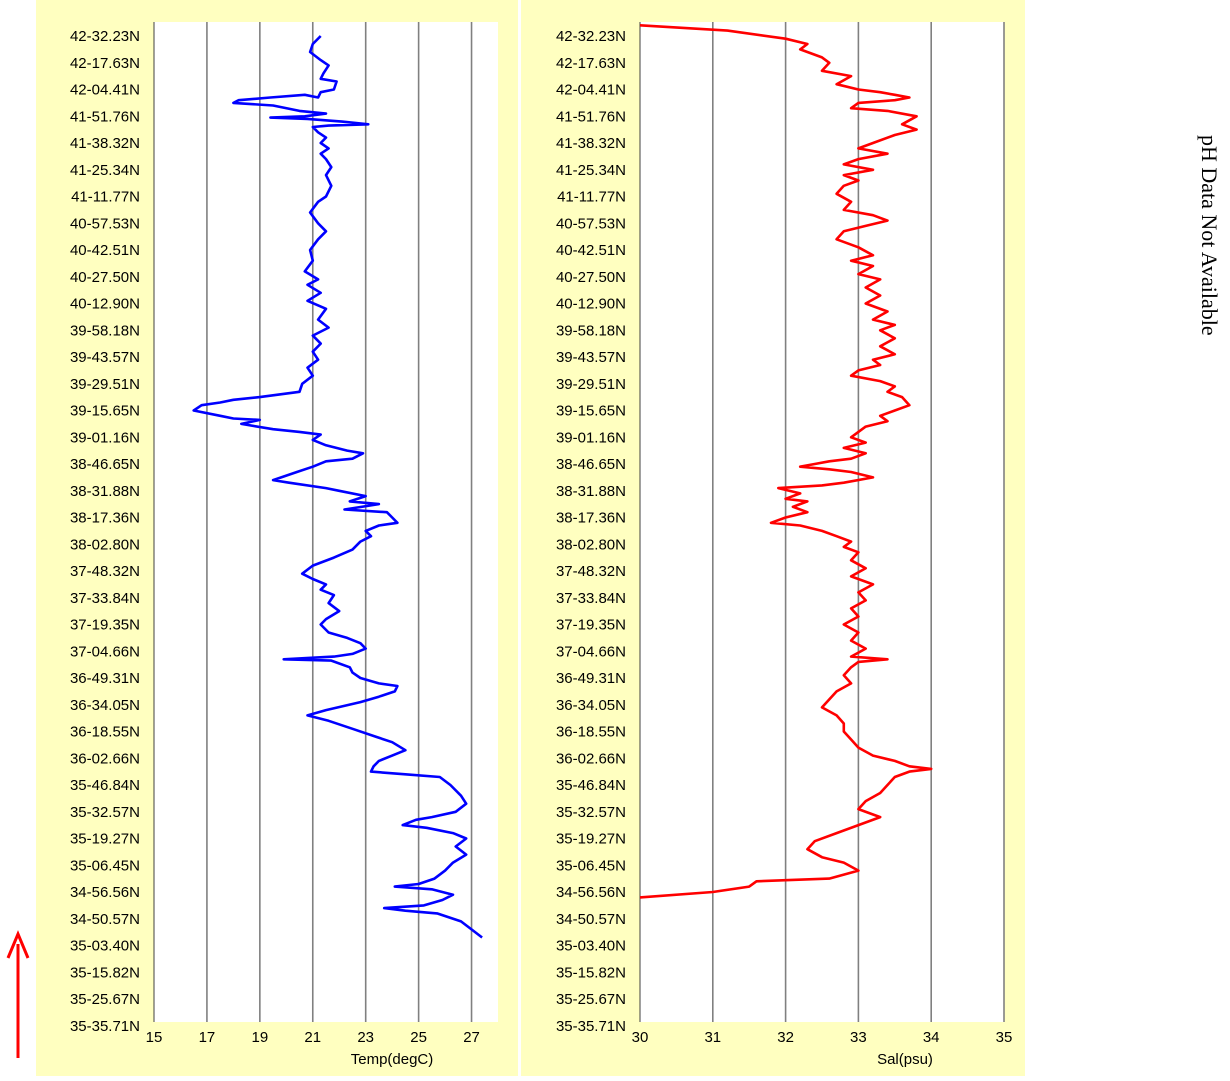 The image size is (1230, 1081). What do you see at coordinates (591, 678) in the screenshot?
I see `sal-lat-tick-label: 36-49.31N` at bounding box center [591, 678].